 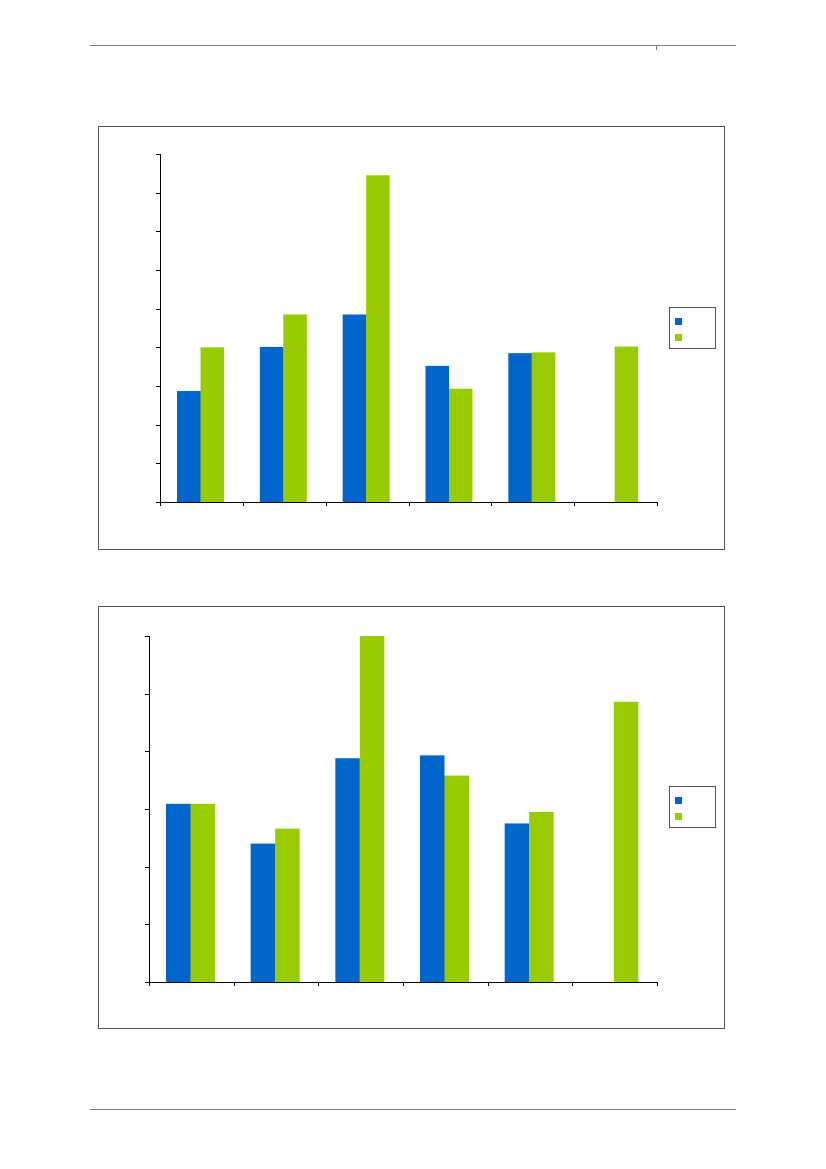 I want to click on header-rule, so click(x=413, y=45).